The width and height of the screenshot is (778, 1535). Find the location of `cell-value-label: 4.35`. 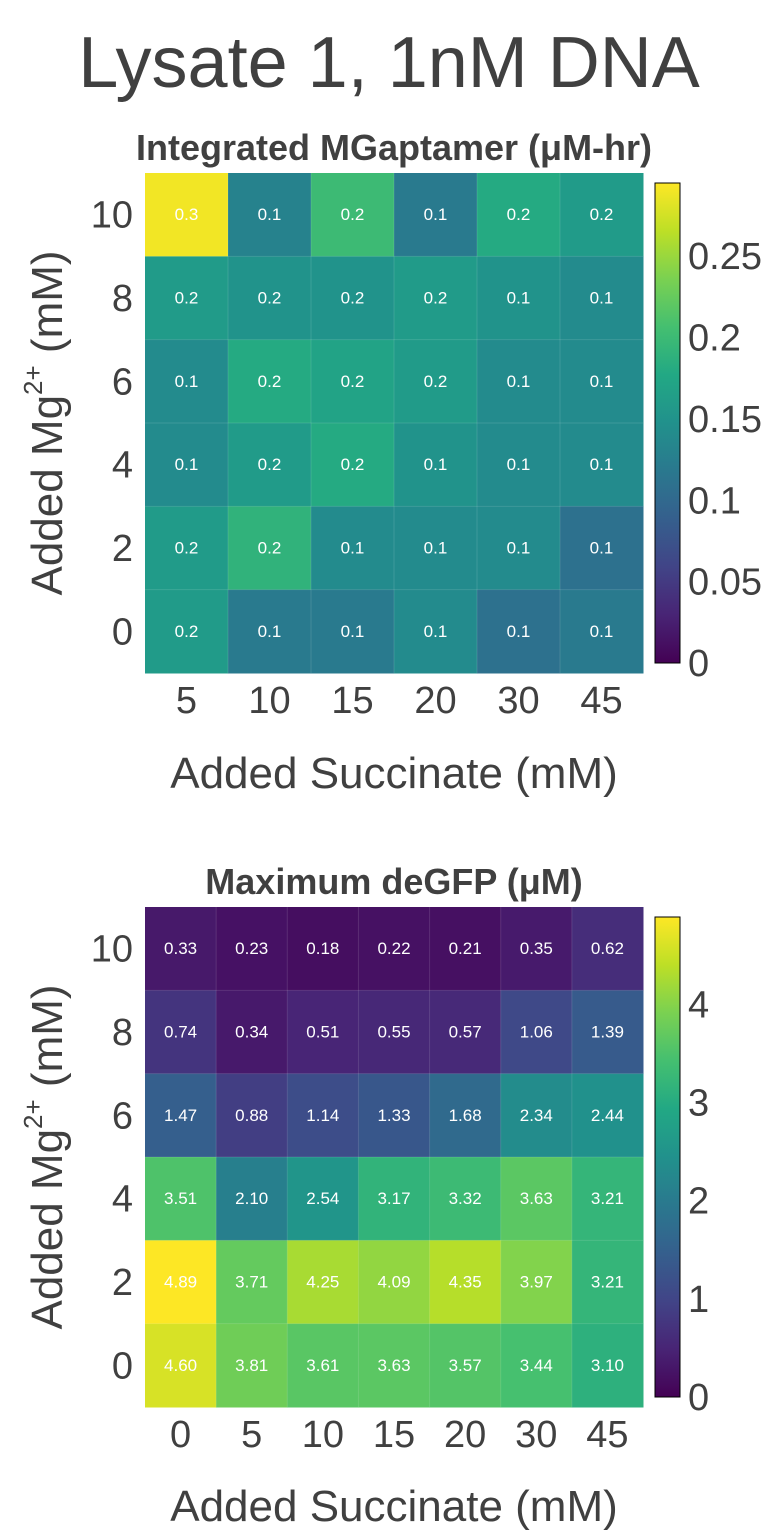

cell-value-label: 4.35 is located at coordinates (465, 1282).